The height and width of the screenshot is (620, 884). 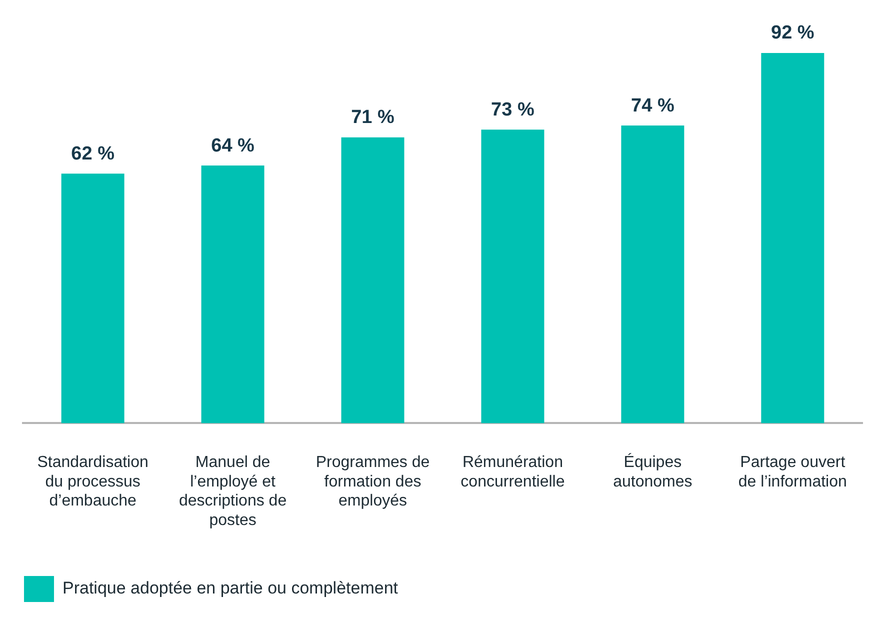 I want to click on x-tick-label: Rémunération concurrentielle, so click(x=512, y=472).